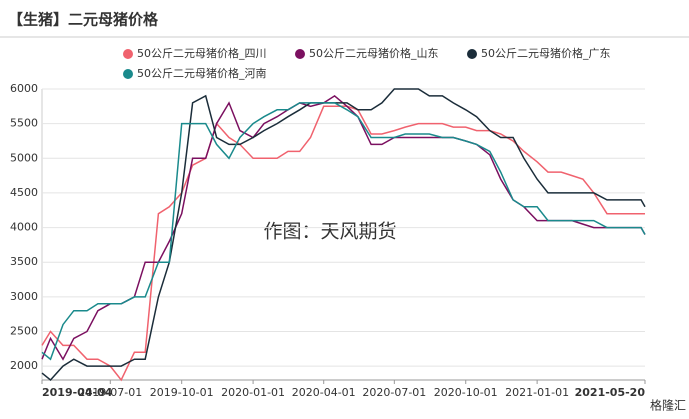 This screenshot has width=689, height=419. What do you see at coordinates (324, 392) in the screenshot?
I see `x-tick-label: 2020-04-01` at bounding box center [324, 392].